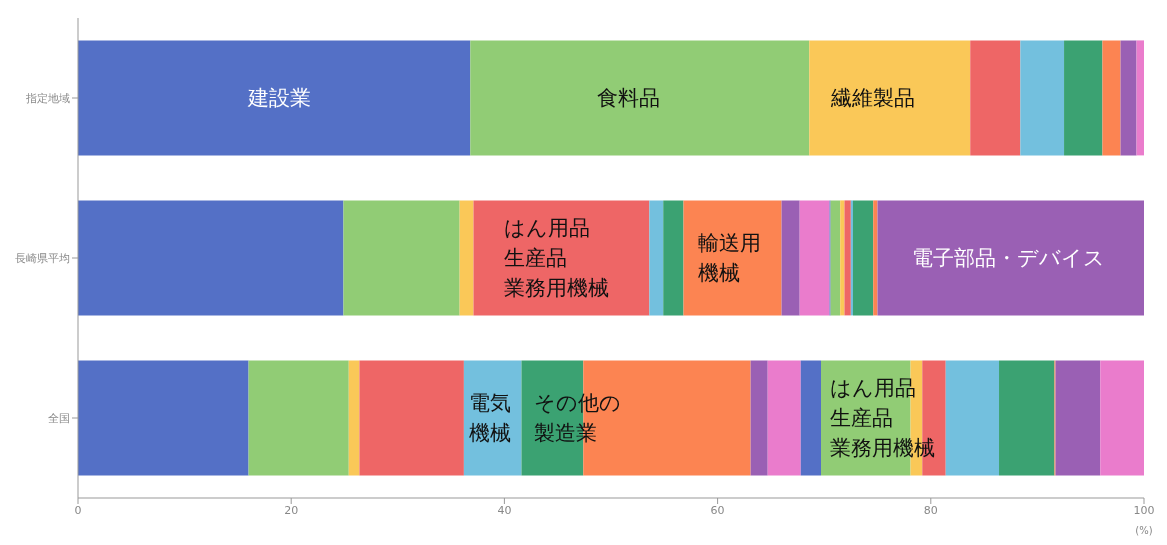 The height and width of the screenshot is (545, 1167). What do you see at coordinates (504, 510) in the screenshot?
I see `x-tick-label: 40` at bounding box center [504, 510].